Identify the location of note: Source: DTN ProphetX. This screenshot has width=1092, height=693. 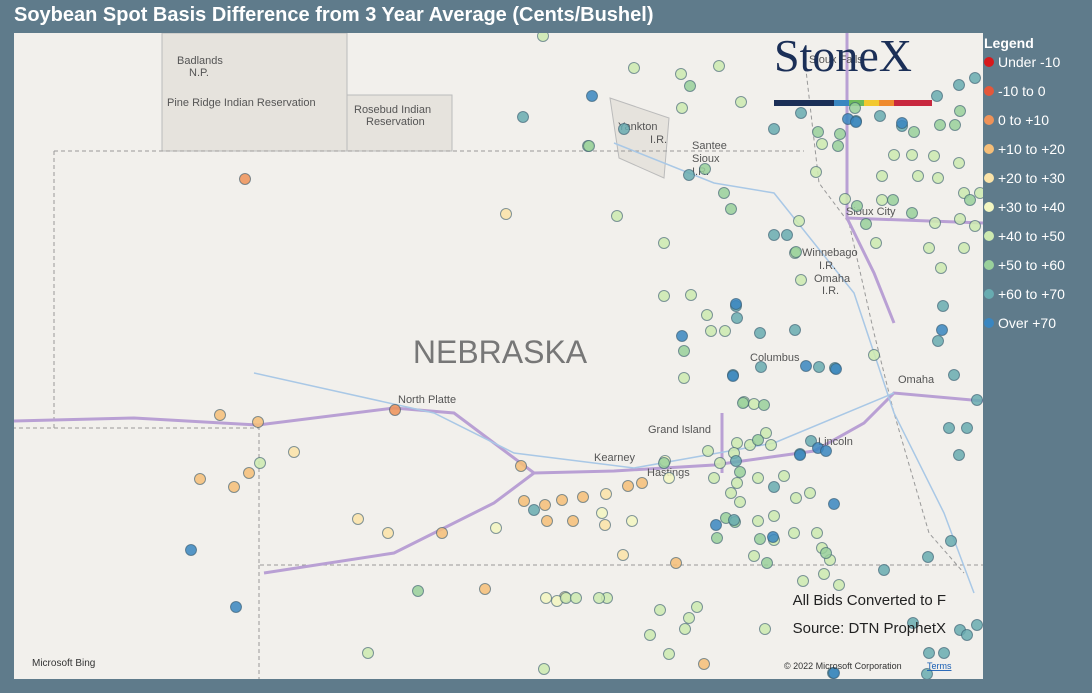
(869, 628).